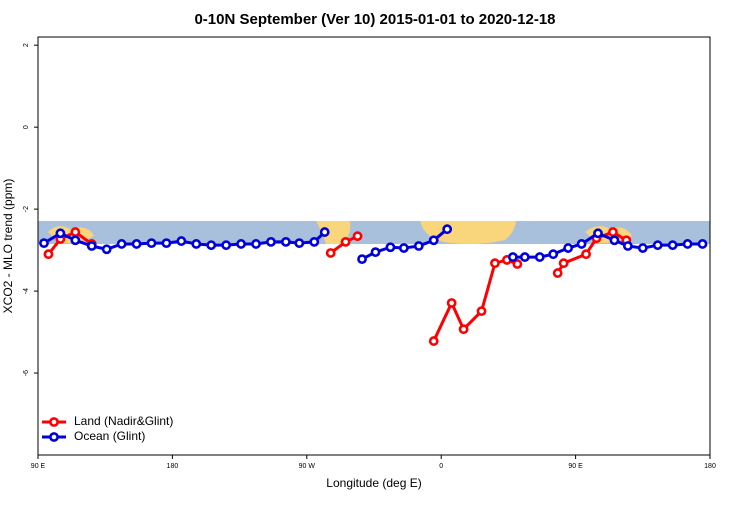 This screenshot has height=505, width=750. I want to click on legend-label: Ocean (Glint), so click(109, 436).